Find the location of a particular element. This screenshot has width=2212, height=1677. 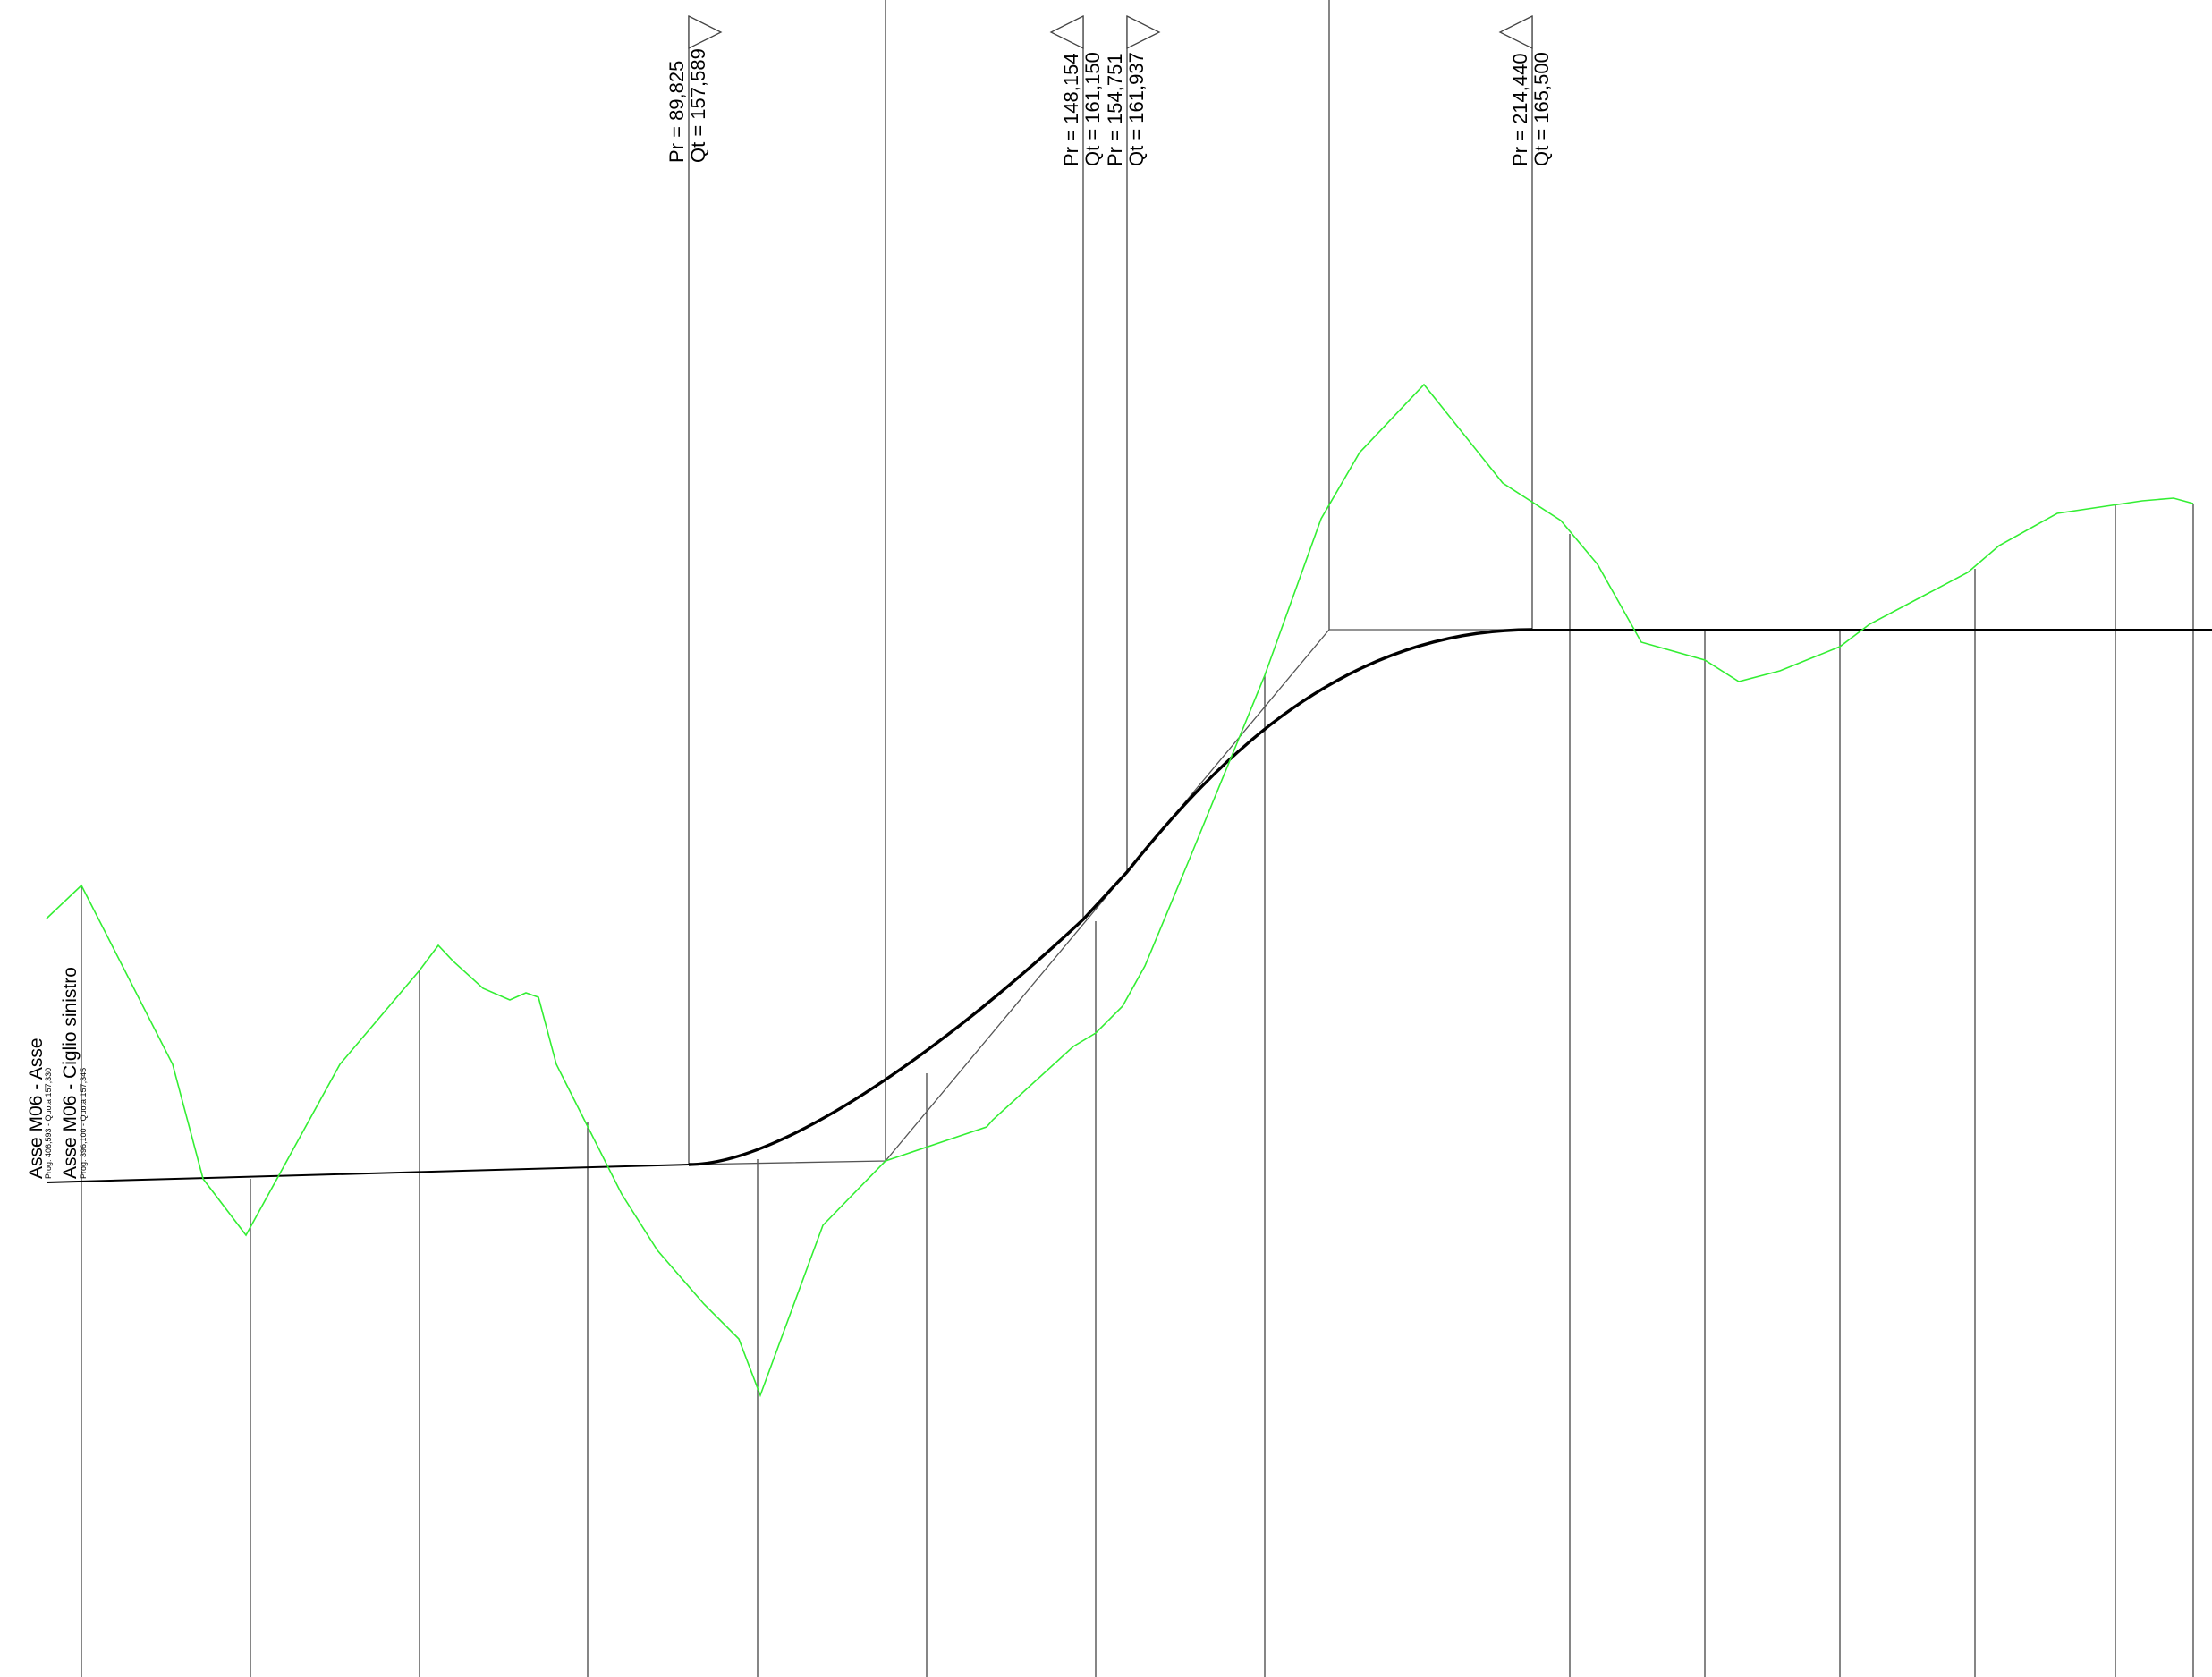

marker-pr-label: Pr = 154,751 is located at coordinates (1115, 109).